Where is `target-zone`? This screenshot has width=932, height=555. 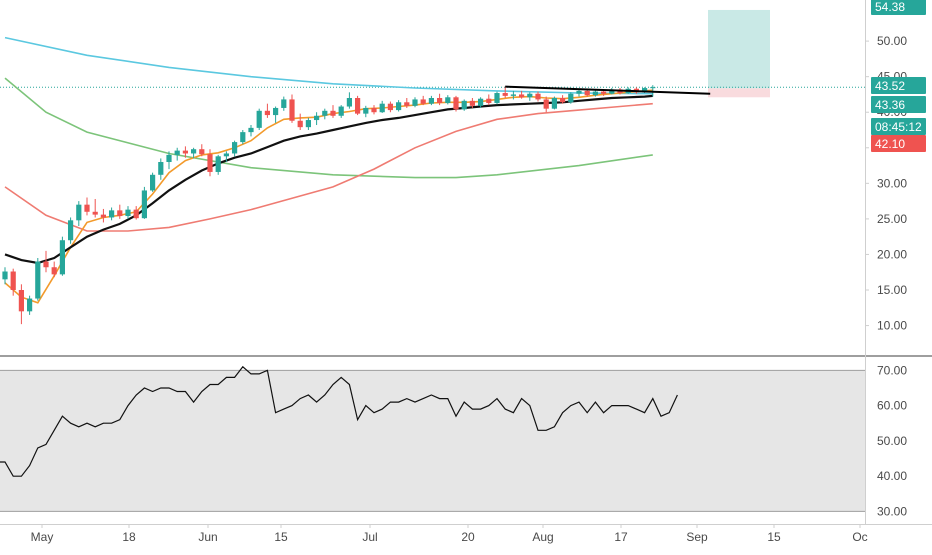
target-zone is located at coordinates (739, 49).